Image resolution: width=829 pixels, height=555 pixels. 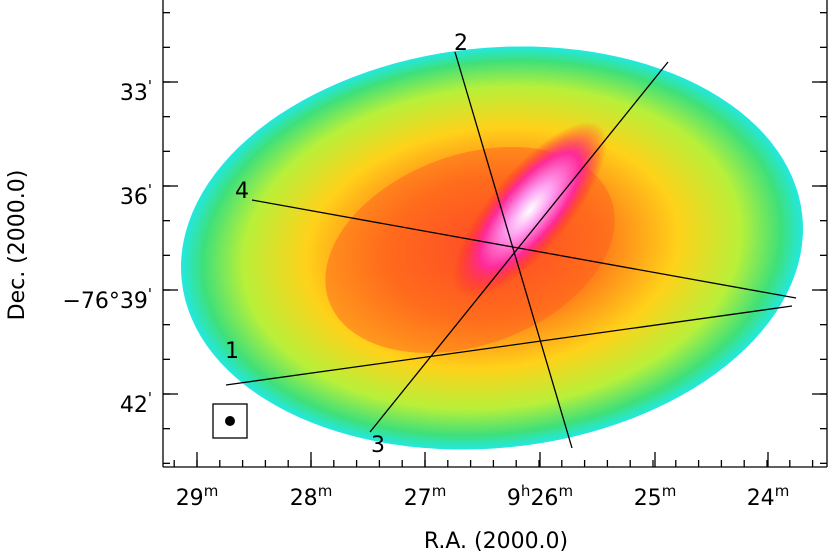 I want to click on tick-label-text: 24, so click(x=761, y=498).